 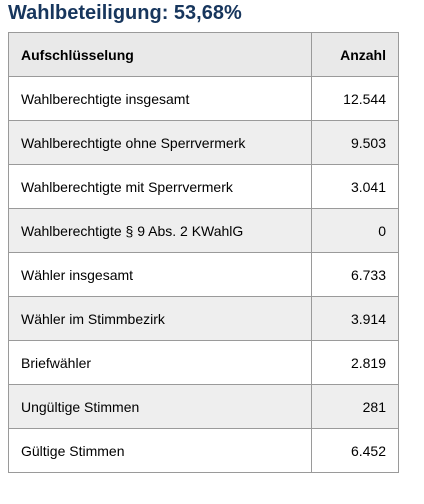 What do you see at coordinates (355, 186) in the screenshot?
I see `row-value: 3.041` at bounding box center [355, 186].